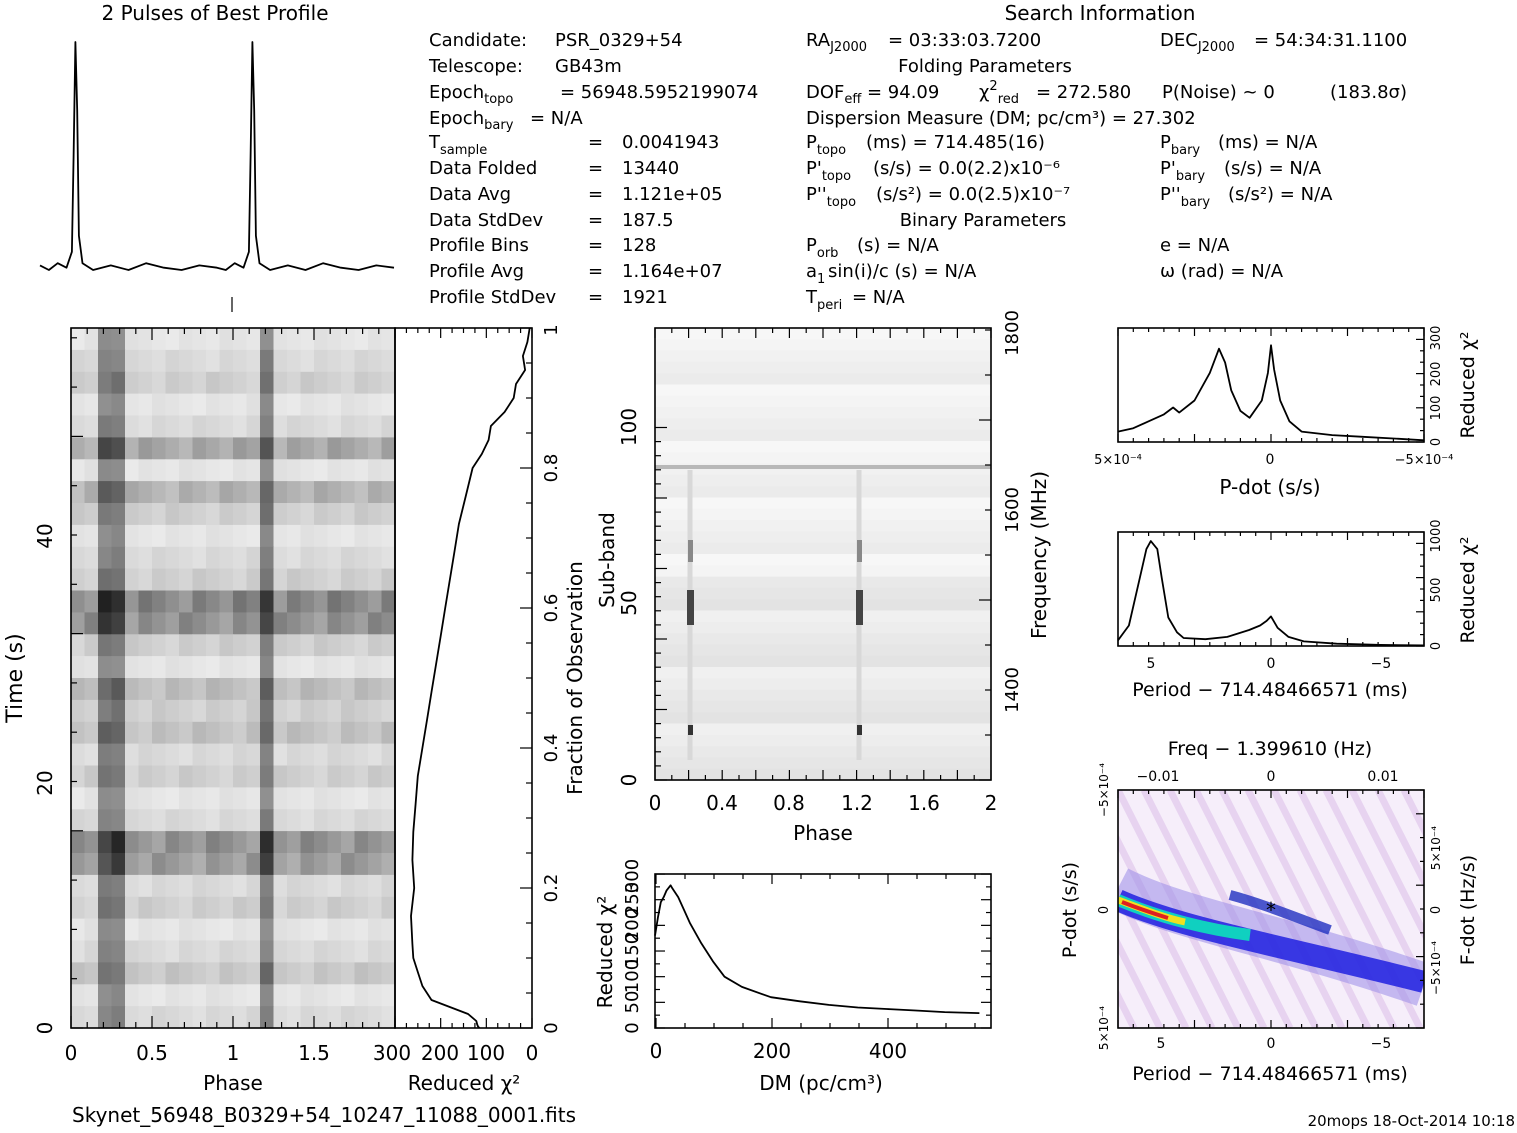 The height and width of the screenshot is (1133, 1517). What do you see at coordinates (1436, 442) in the screenshot?
I see `pdot-ylabel-0: 0` at bounding box center [1436, 442].